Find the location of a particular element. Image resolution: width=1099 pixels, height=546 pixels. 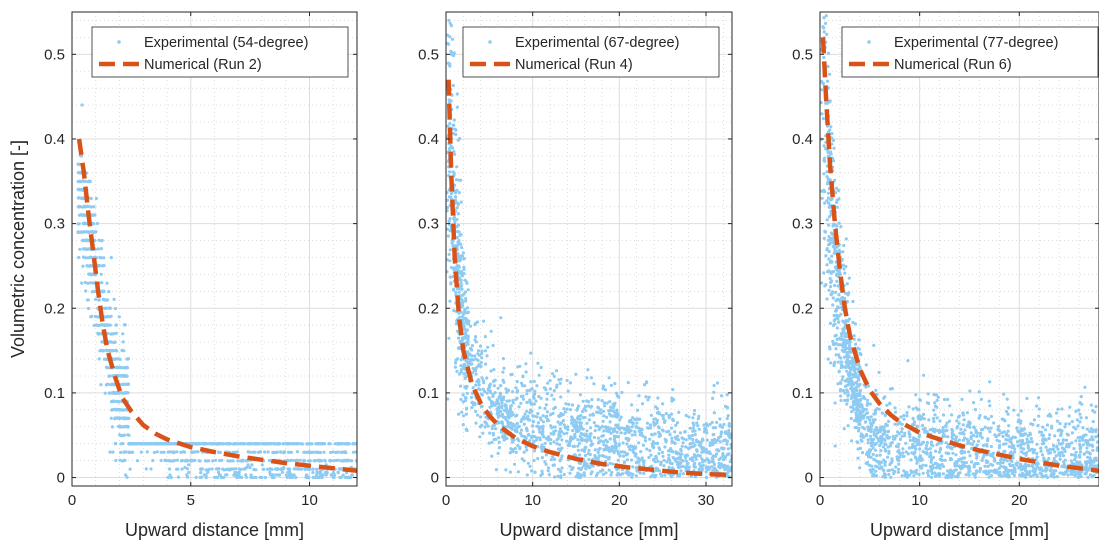

y-tick-label: 0.1 is located at coordinates (428, 393).